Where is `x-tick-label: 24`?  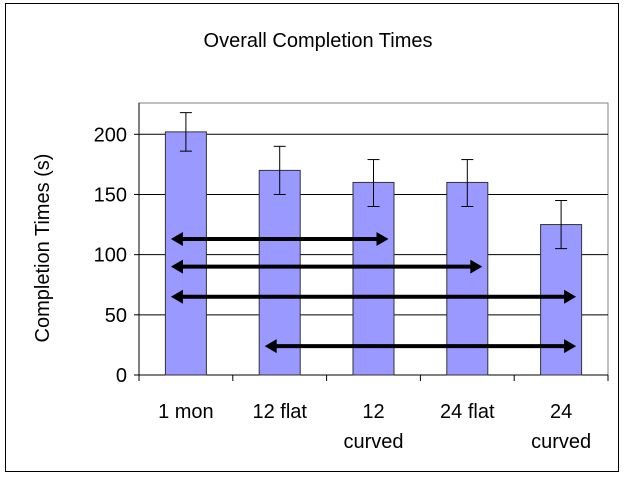
x-tick-label: 24 is located at coordinates (561, 412).